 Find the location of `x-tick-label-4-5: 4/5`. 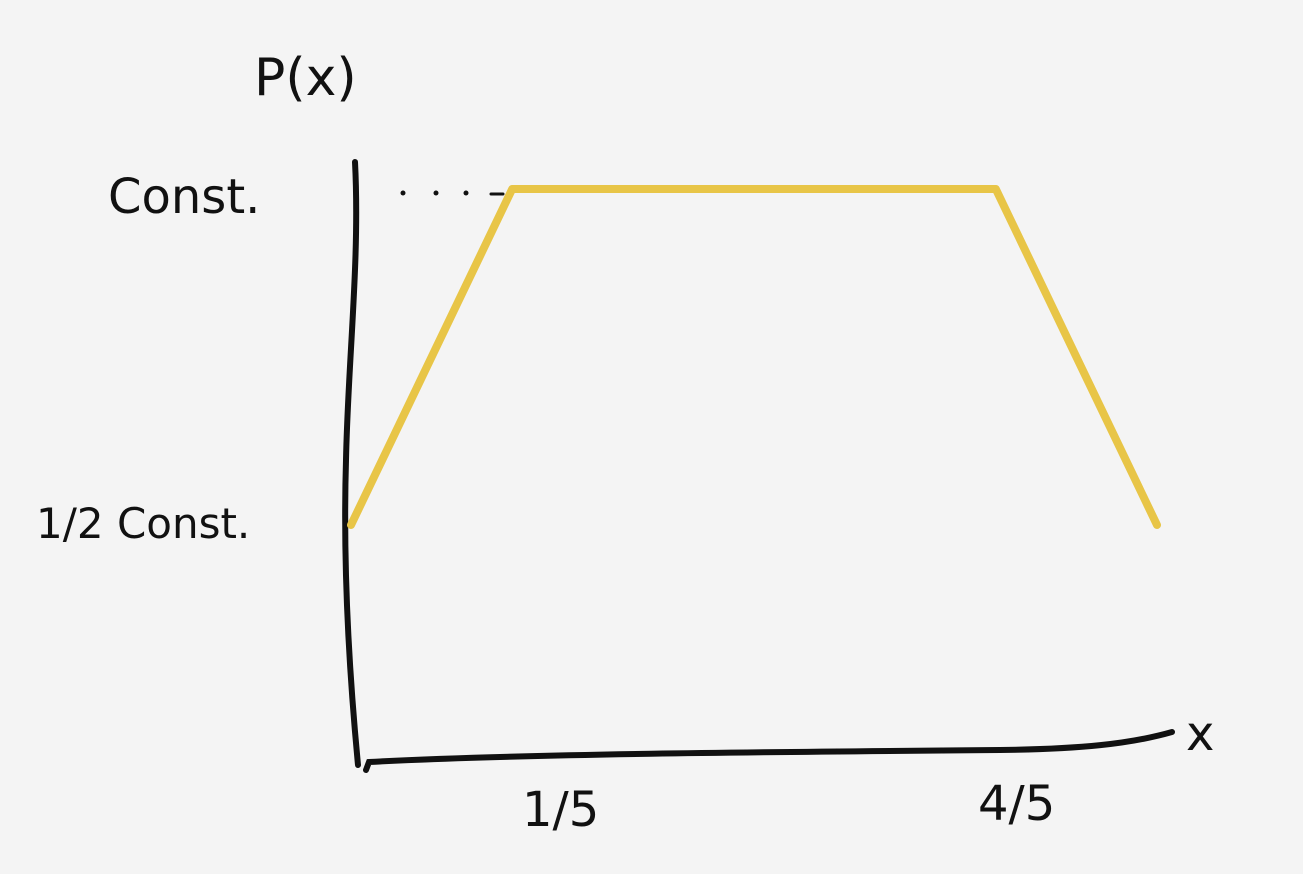

x-tick-label-4-5: 4/5 is located at coordinates (1016, 804).